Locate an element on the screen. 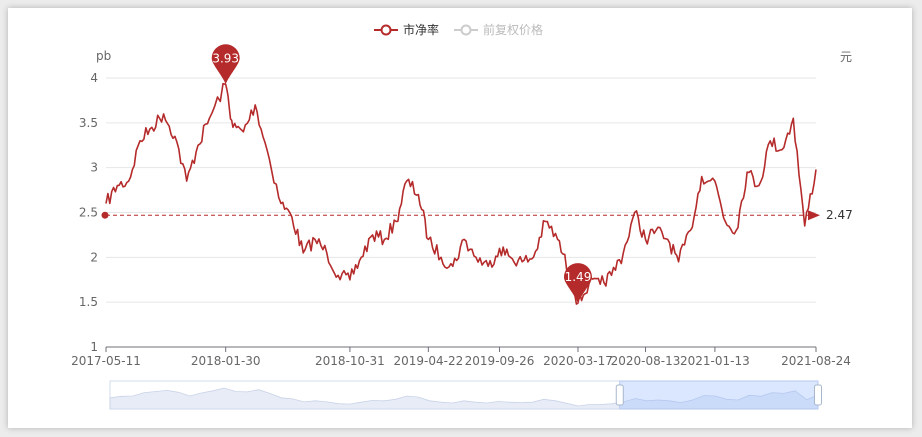 This screenshot has height=437, width=922. y-tick-label: 4 is located at coordinates (94, 78).